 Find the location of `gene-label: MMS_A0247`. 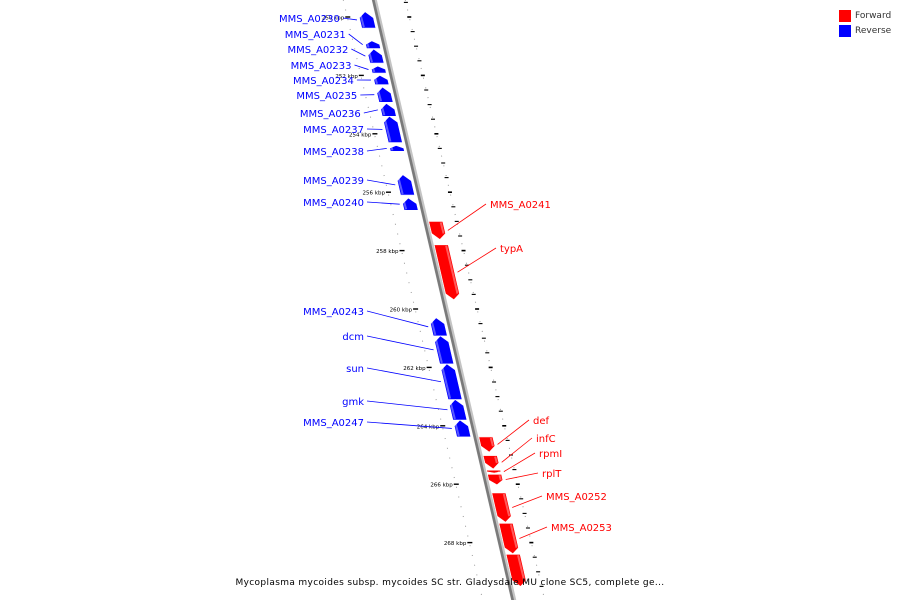

gene-label: MMS_A0247 is located at coordinates (333, 423).